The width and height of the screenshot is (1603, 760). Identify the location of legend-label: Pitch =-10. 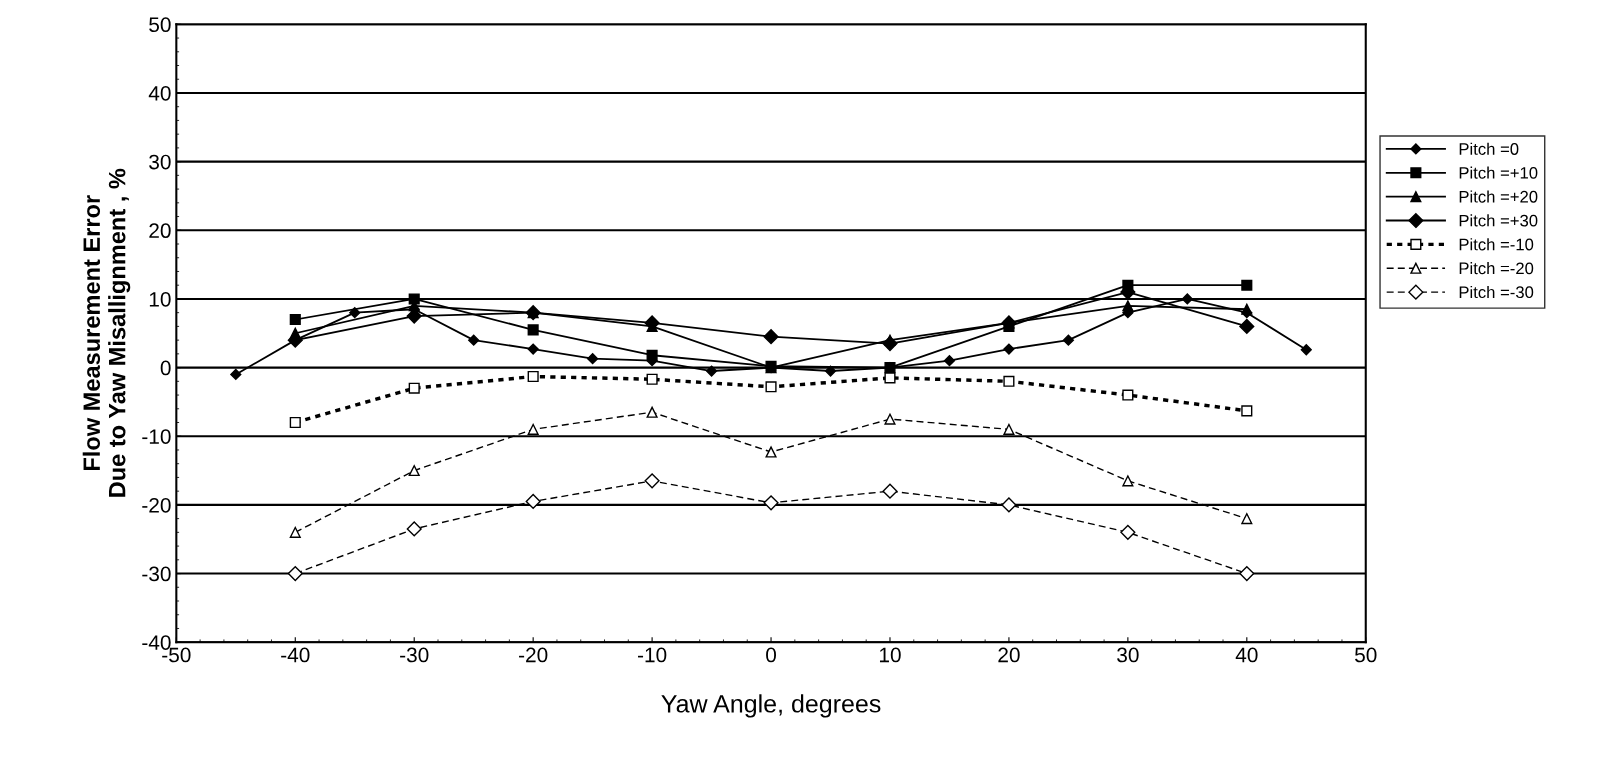
(1496, 244).